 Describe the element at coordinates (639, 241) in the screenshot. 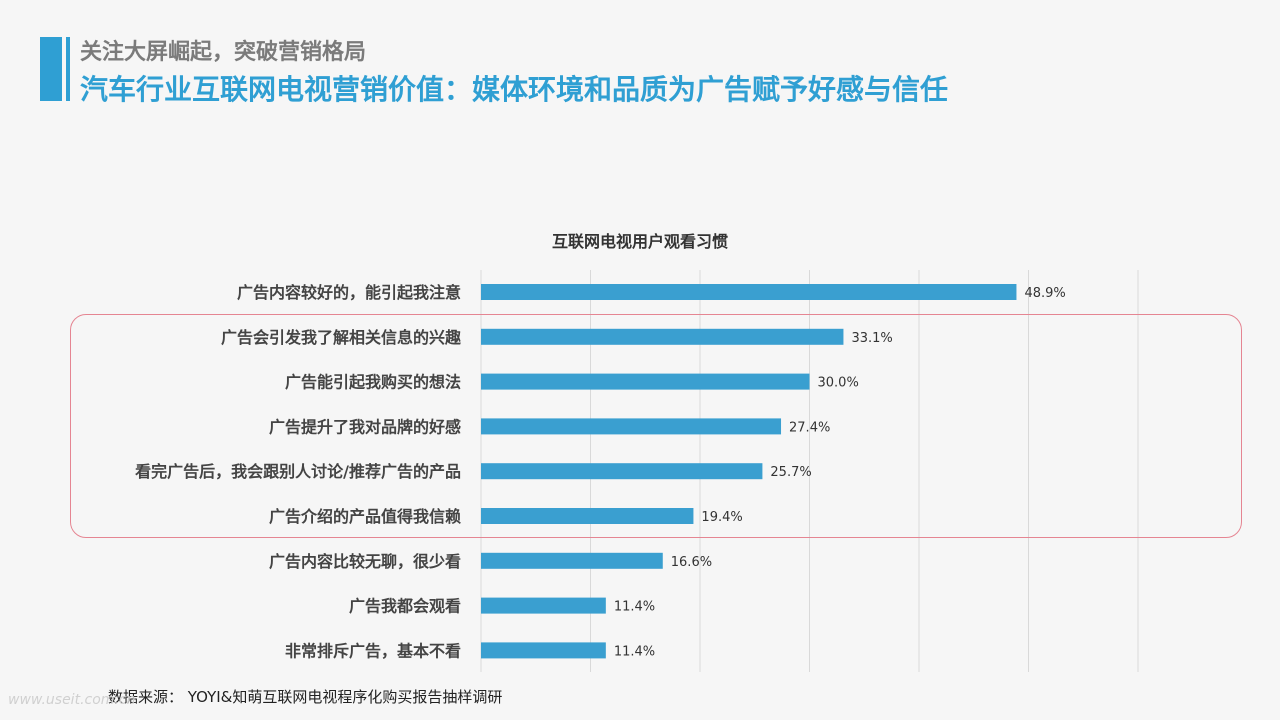

I see `chart-title: 互联网电视用户观看习惯` at that location.